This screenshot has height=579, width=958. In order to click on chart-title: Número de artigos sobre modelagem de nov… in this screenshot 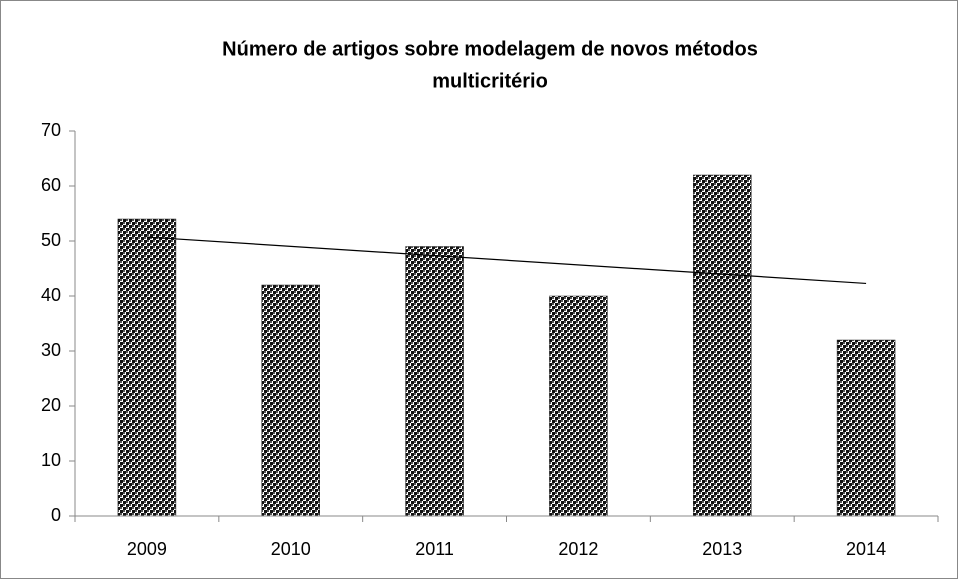, I will do `click(490, 49)`.